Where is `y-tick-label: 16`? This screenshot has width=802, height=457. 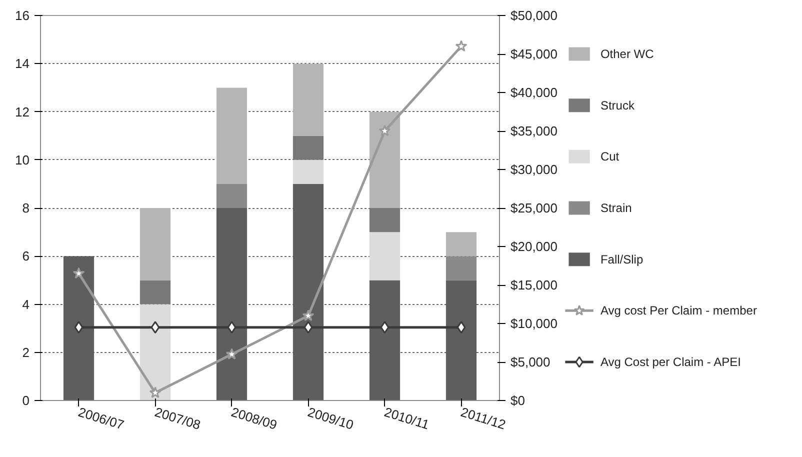
y-tick-label: 16 is located at coordinates (22, 15).